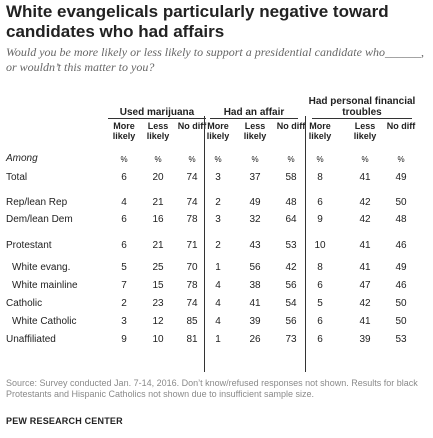 This screenshot has width=433, height=438. What do you see at coordinates (41, 267) in the screenshot?
I see `row-label: White evang.` at bounding box center [41, 267].